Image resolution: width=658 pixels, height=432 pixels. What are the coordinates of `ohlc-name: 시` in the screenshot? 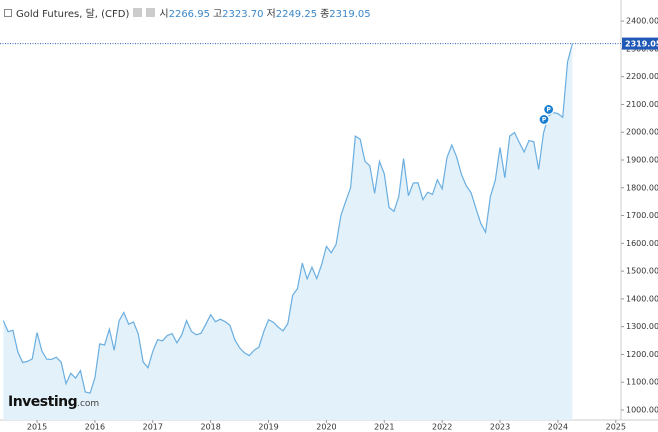 It's located at (164, 14).